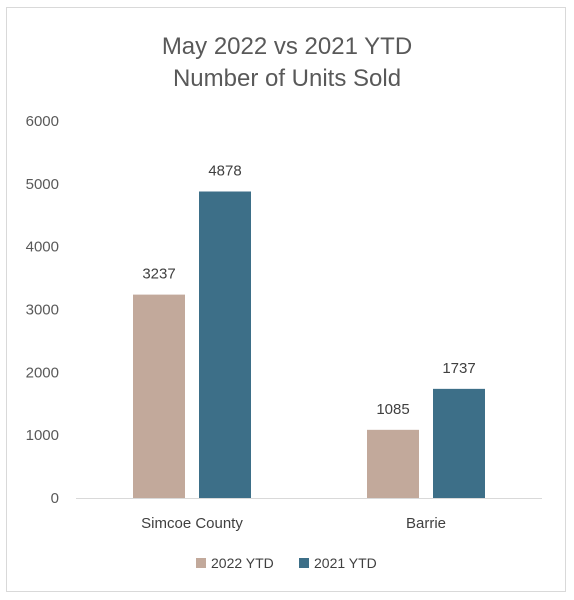 The width and height of the screenshot is (574, 600). Describe the element at coordinates (242, 563) in the screenshot. I see `legend-label: 2022 YTD` at that location.